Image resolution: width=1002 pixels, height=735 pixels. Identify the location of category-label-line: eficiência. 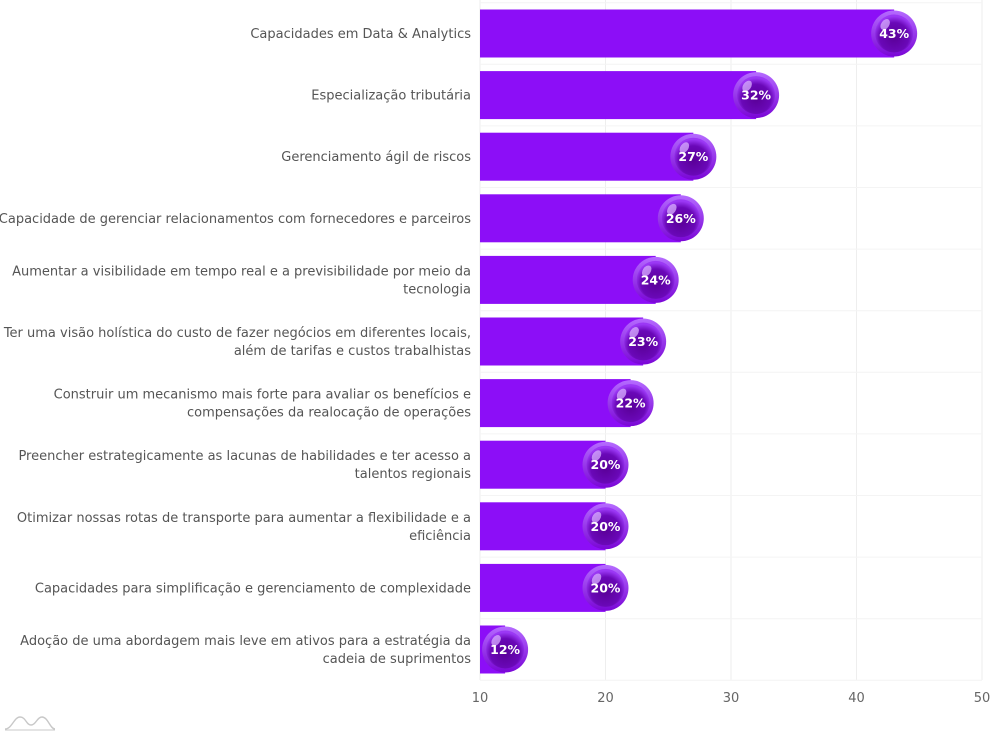
(440, 536).